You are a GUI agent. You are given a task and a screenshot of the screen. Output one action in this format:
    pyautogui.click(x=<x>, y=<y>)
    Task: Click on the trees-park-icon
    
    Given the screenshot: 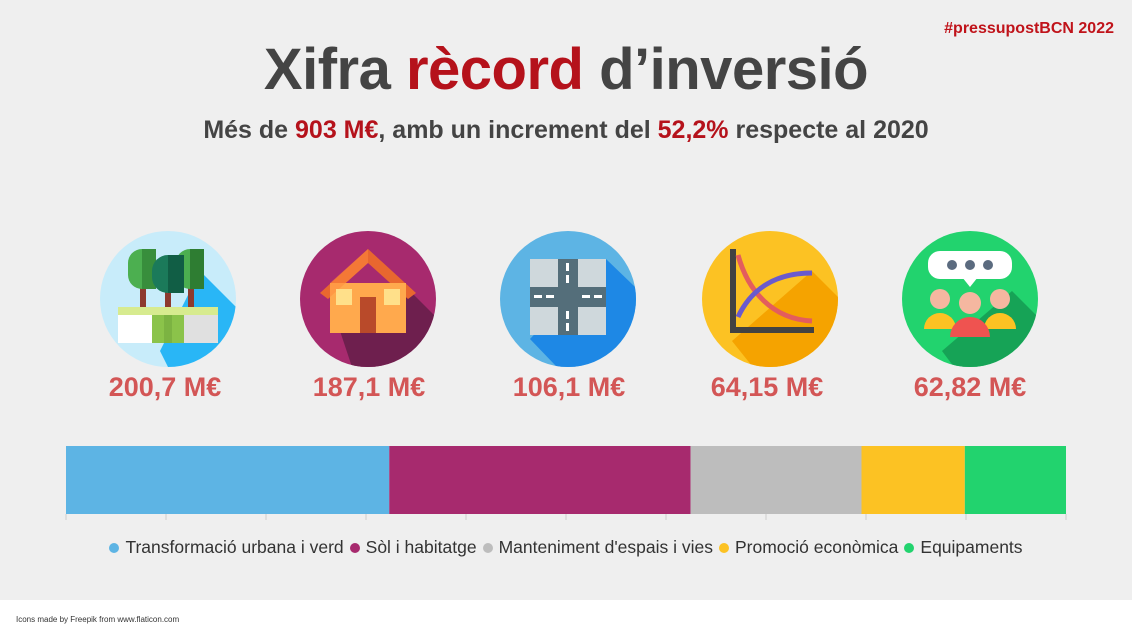 What is the action you would take?
    pyautogui.click(x=168, y=299)
    